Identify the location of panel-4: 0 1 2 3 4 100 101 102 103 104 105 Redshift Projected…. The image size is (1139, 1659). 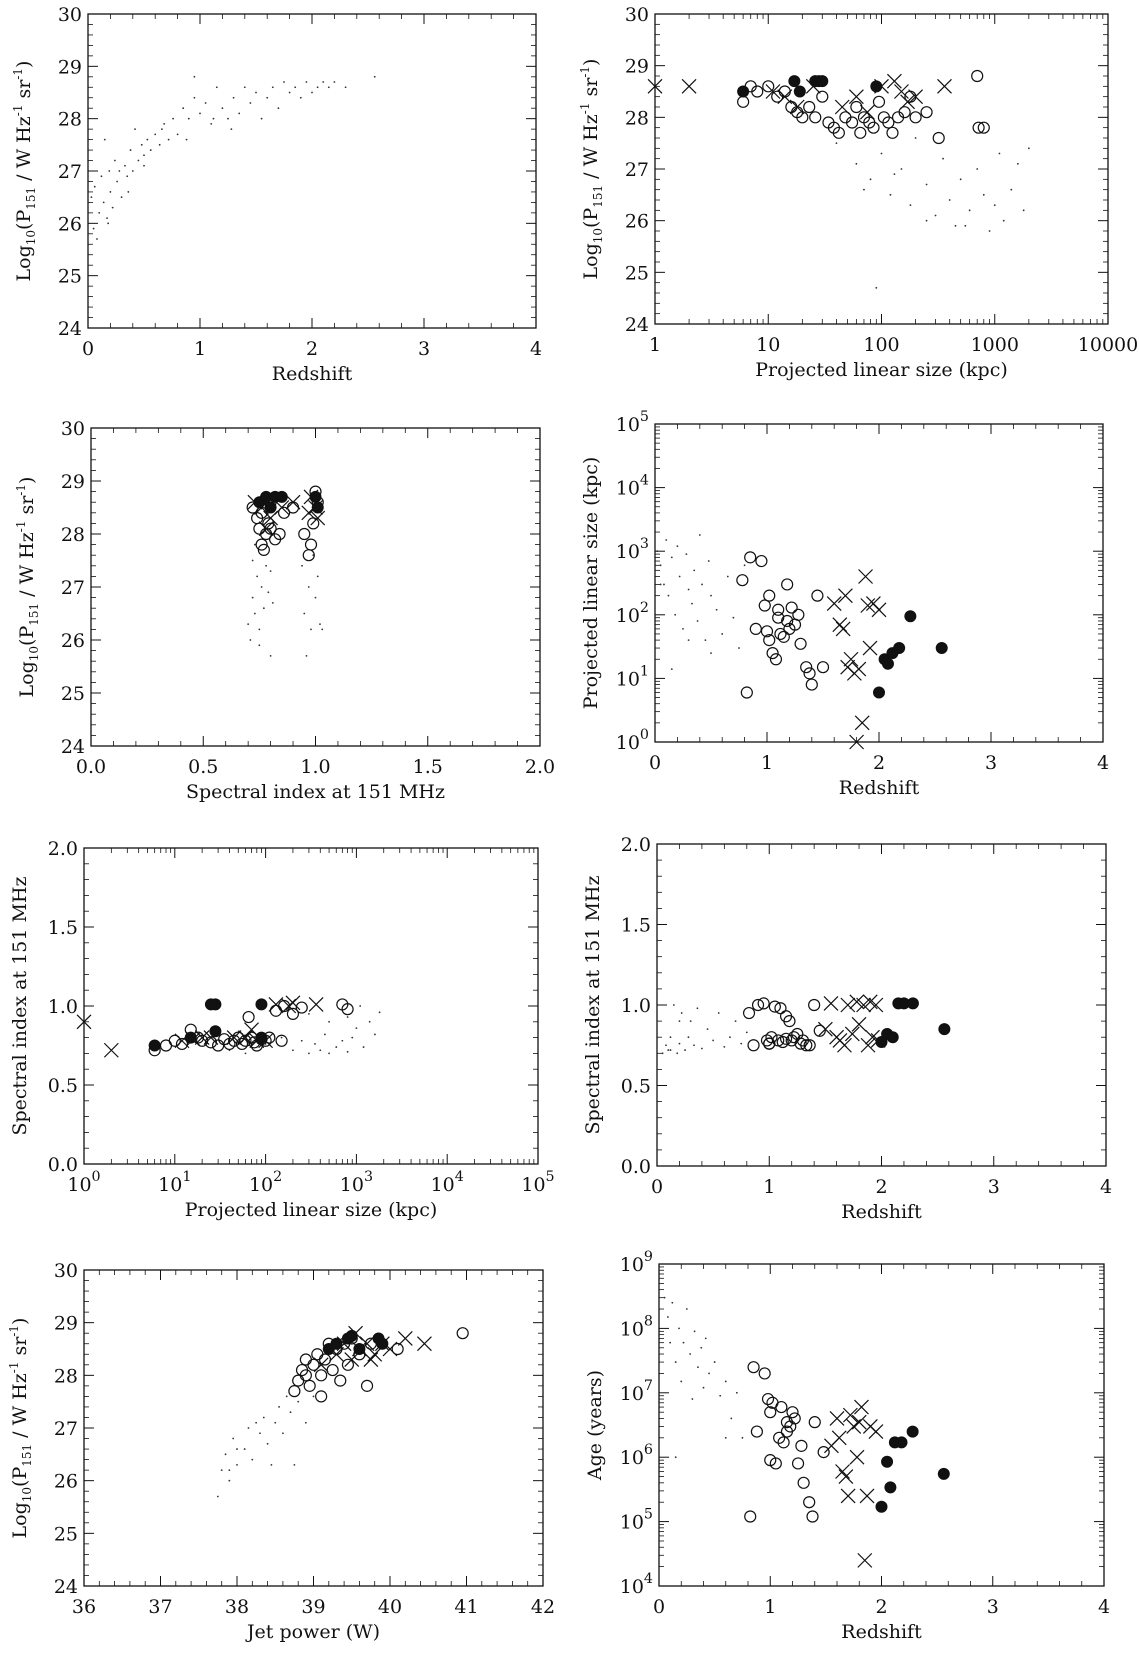
(844, 604).